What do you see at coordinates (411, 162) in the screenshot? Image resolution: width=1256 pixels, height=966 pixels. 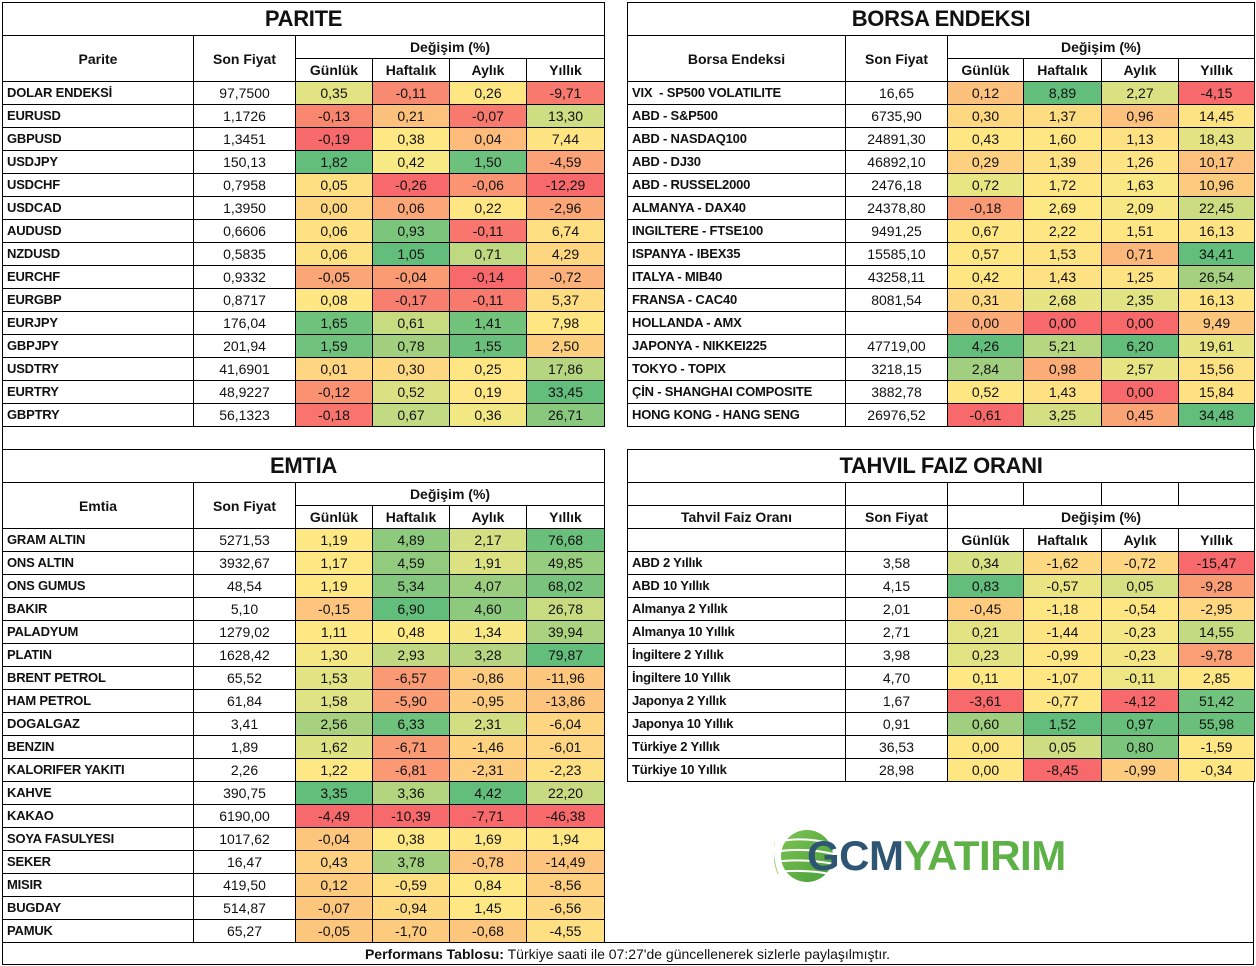 I see `change-weekly: 0,42` at bounding box center [411, 162].